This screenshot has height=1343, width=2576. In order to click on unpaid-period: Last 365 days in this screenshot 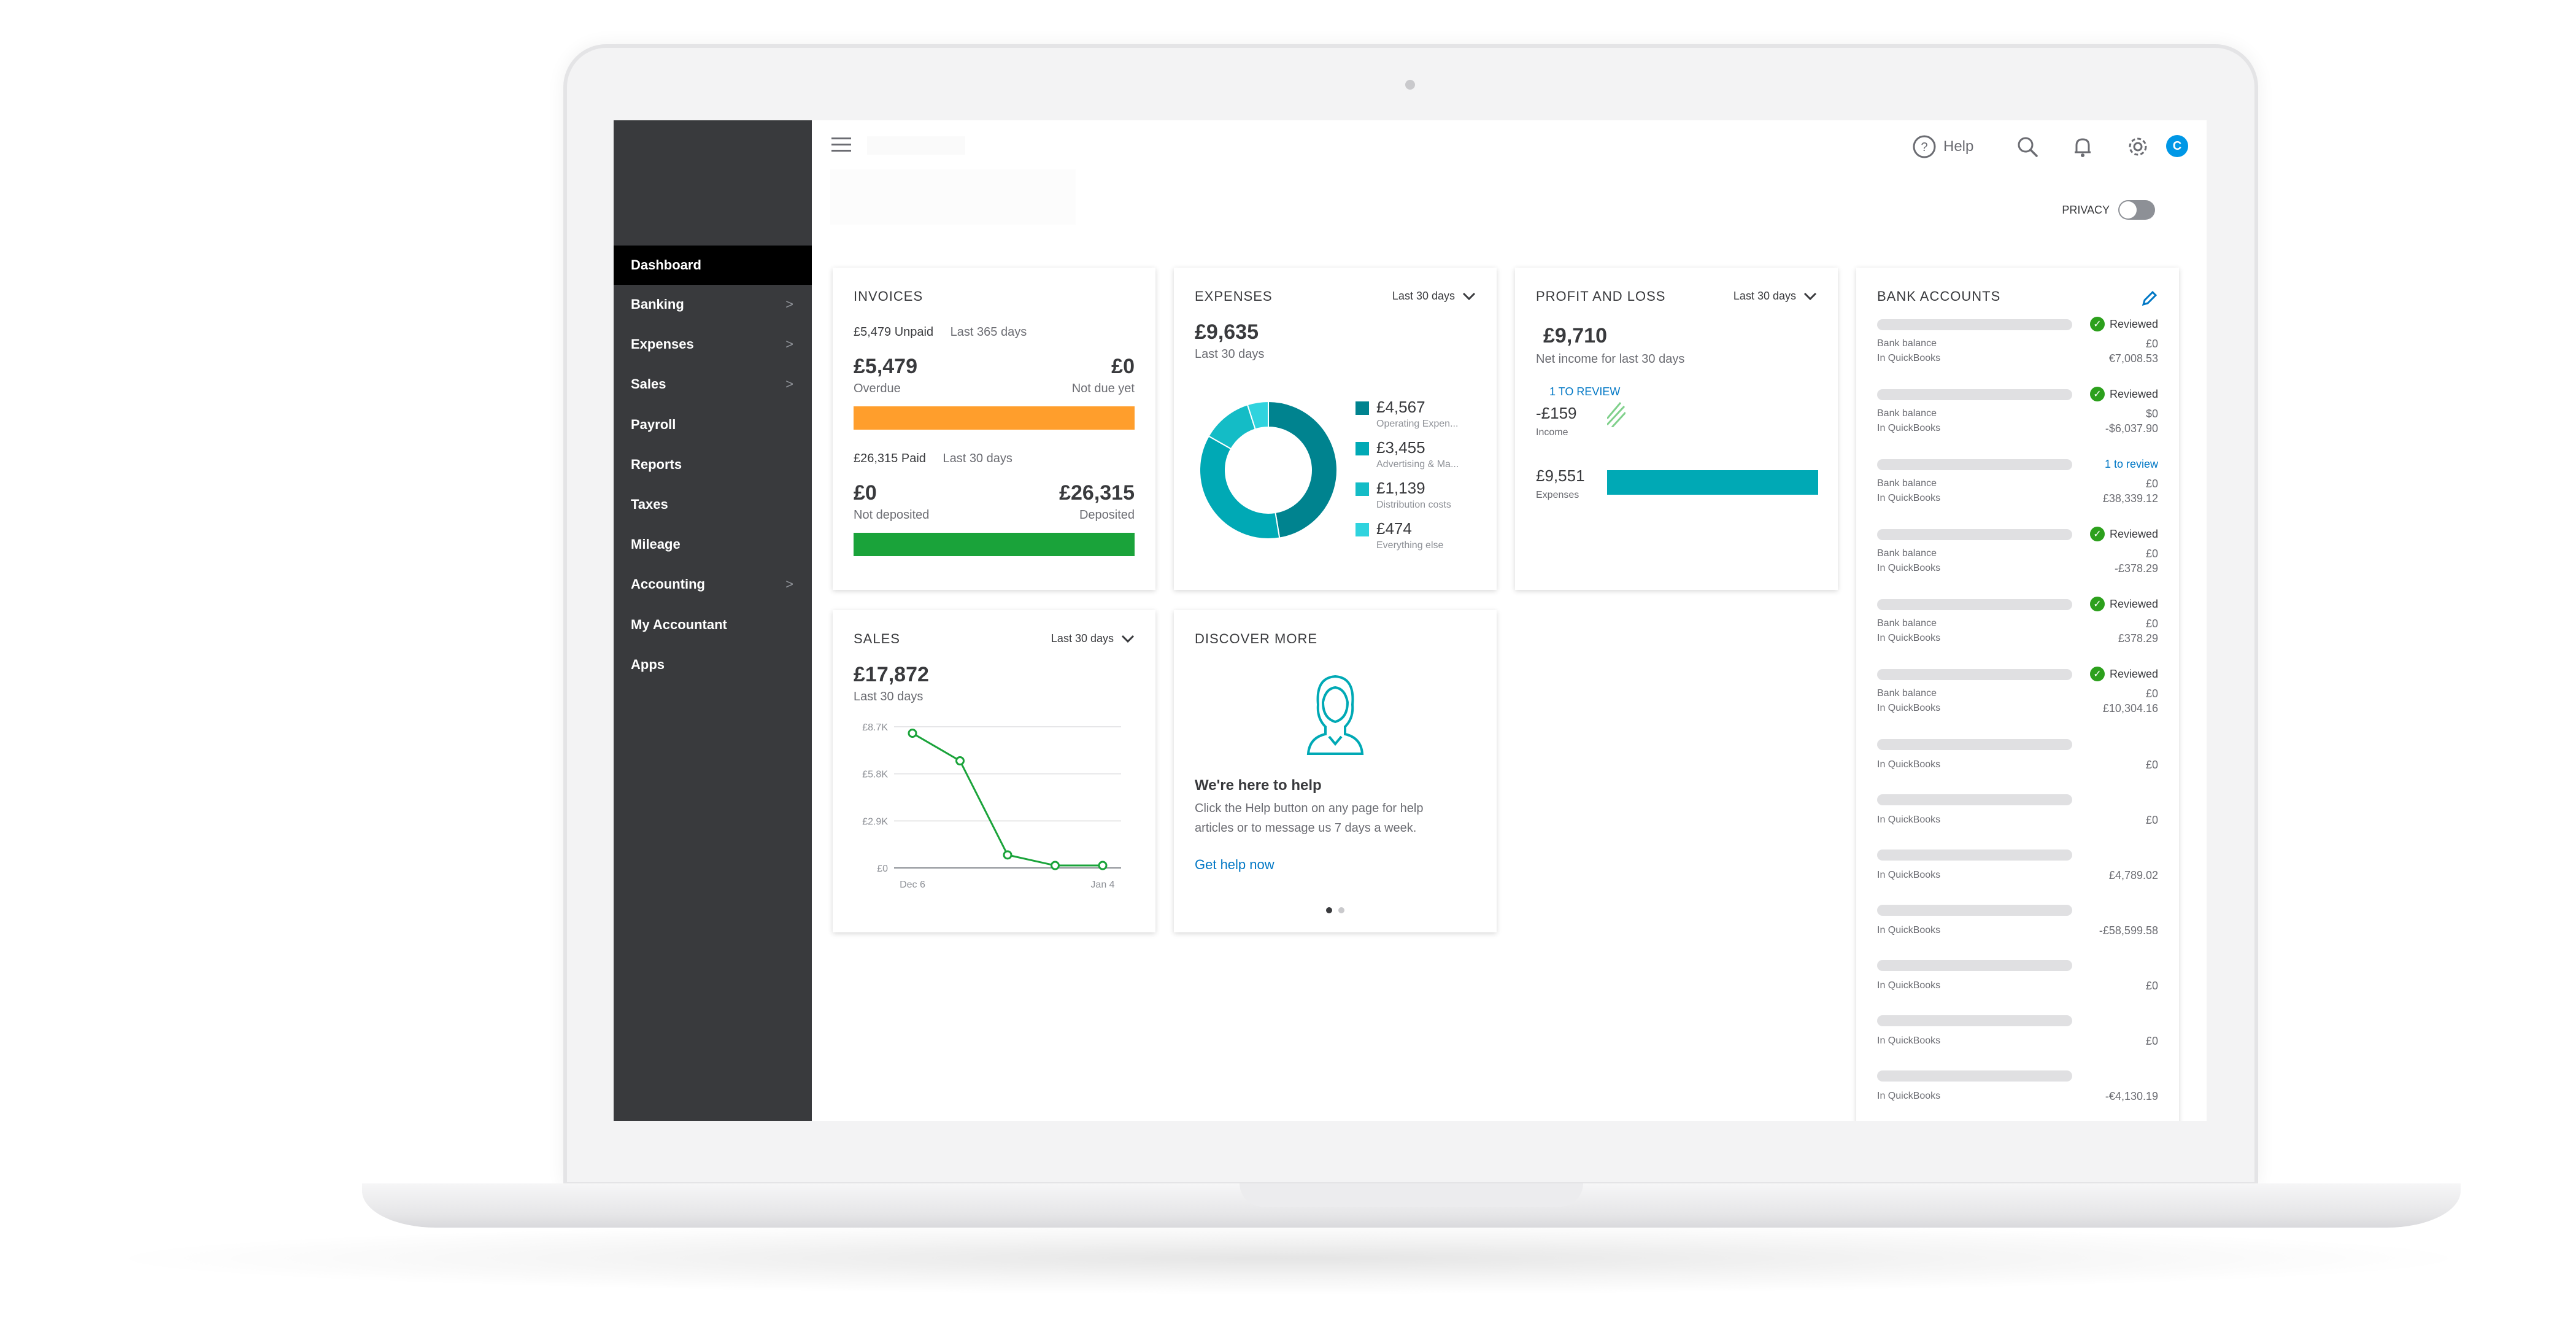, I will do `click(988, 332)`.